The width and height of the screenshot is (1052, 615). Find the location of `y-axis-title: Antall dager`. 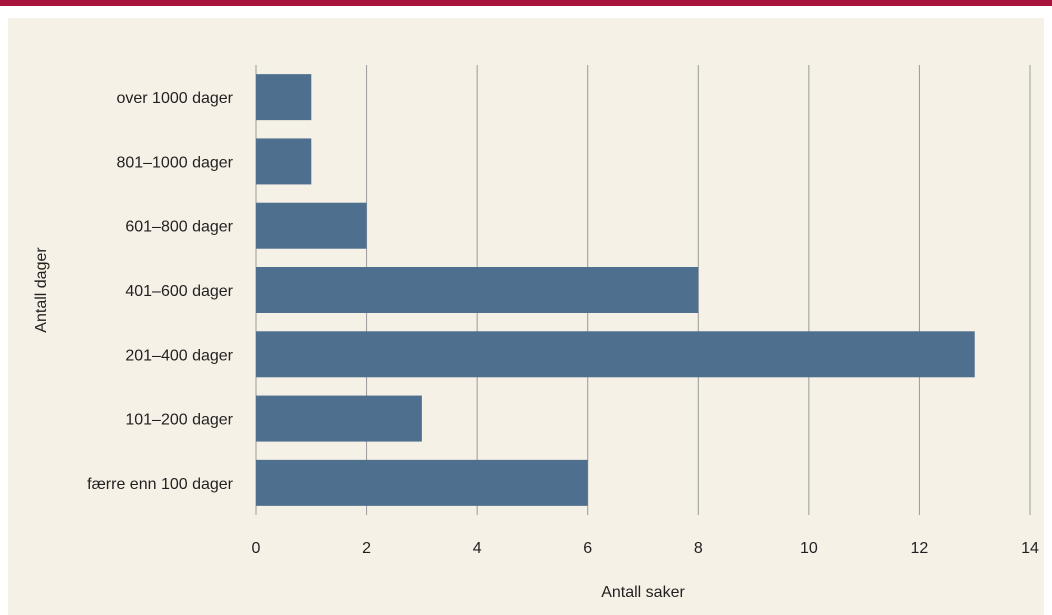

y-axis-title: Antall dager is located at coordinates (41, 290).